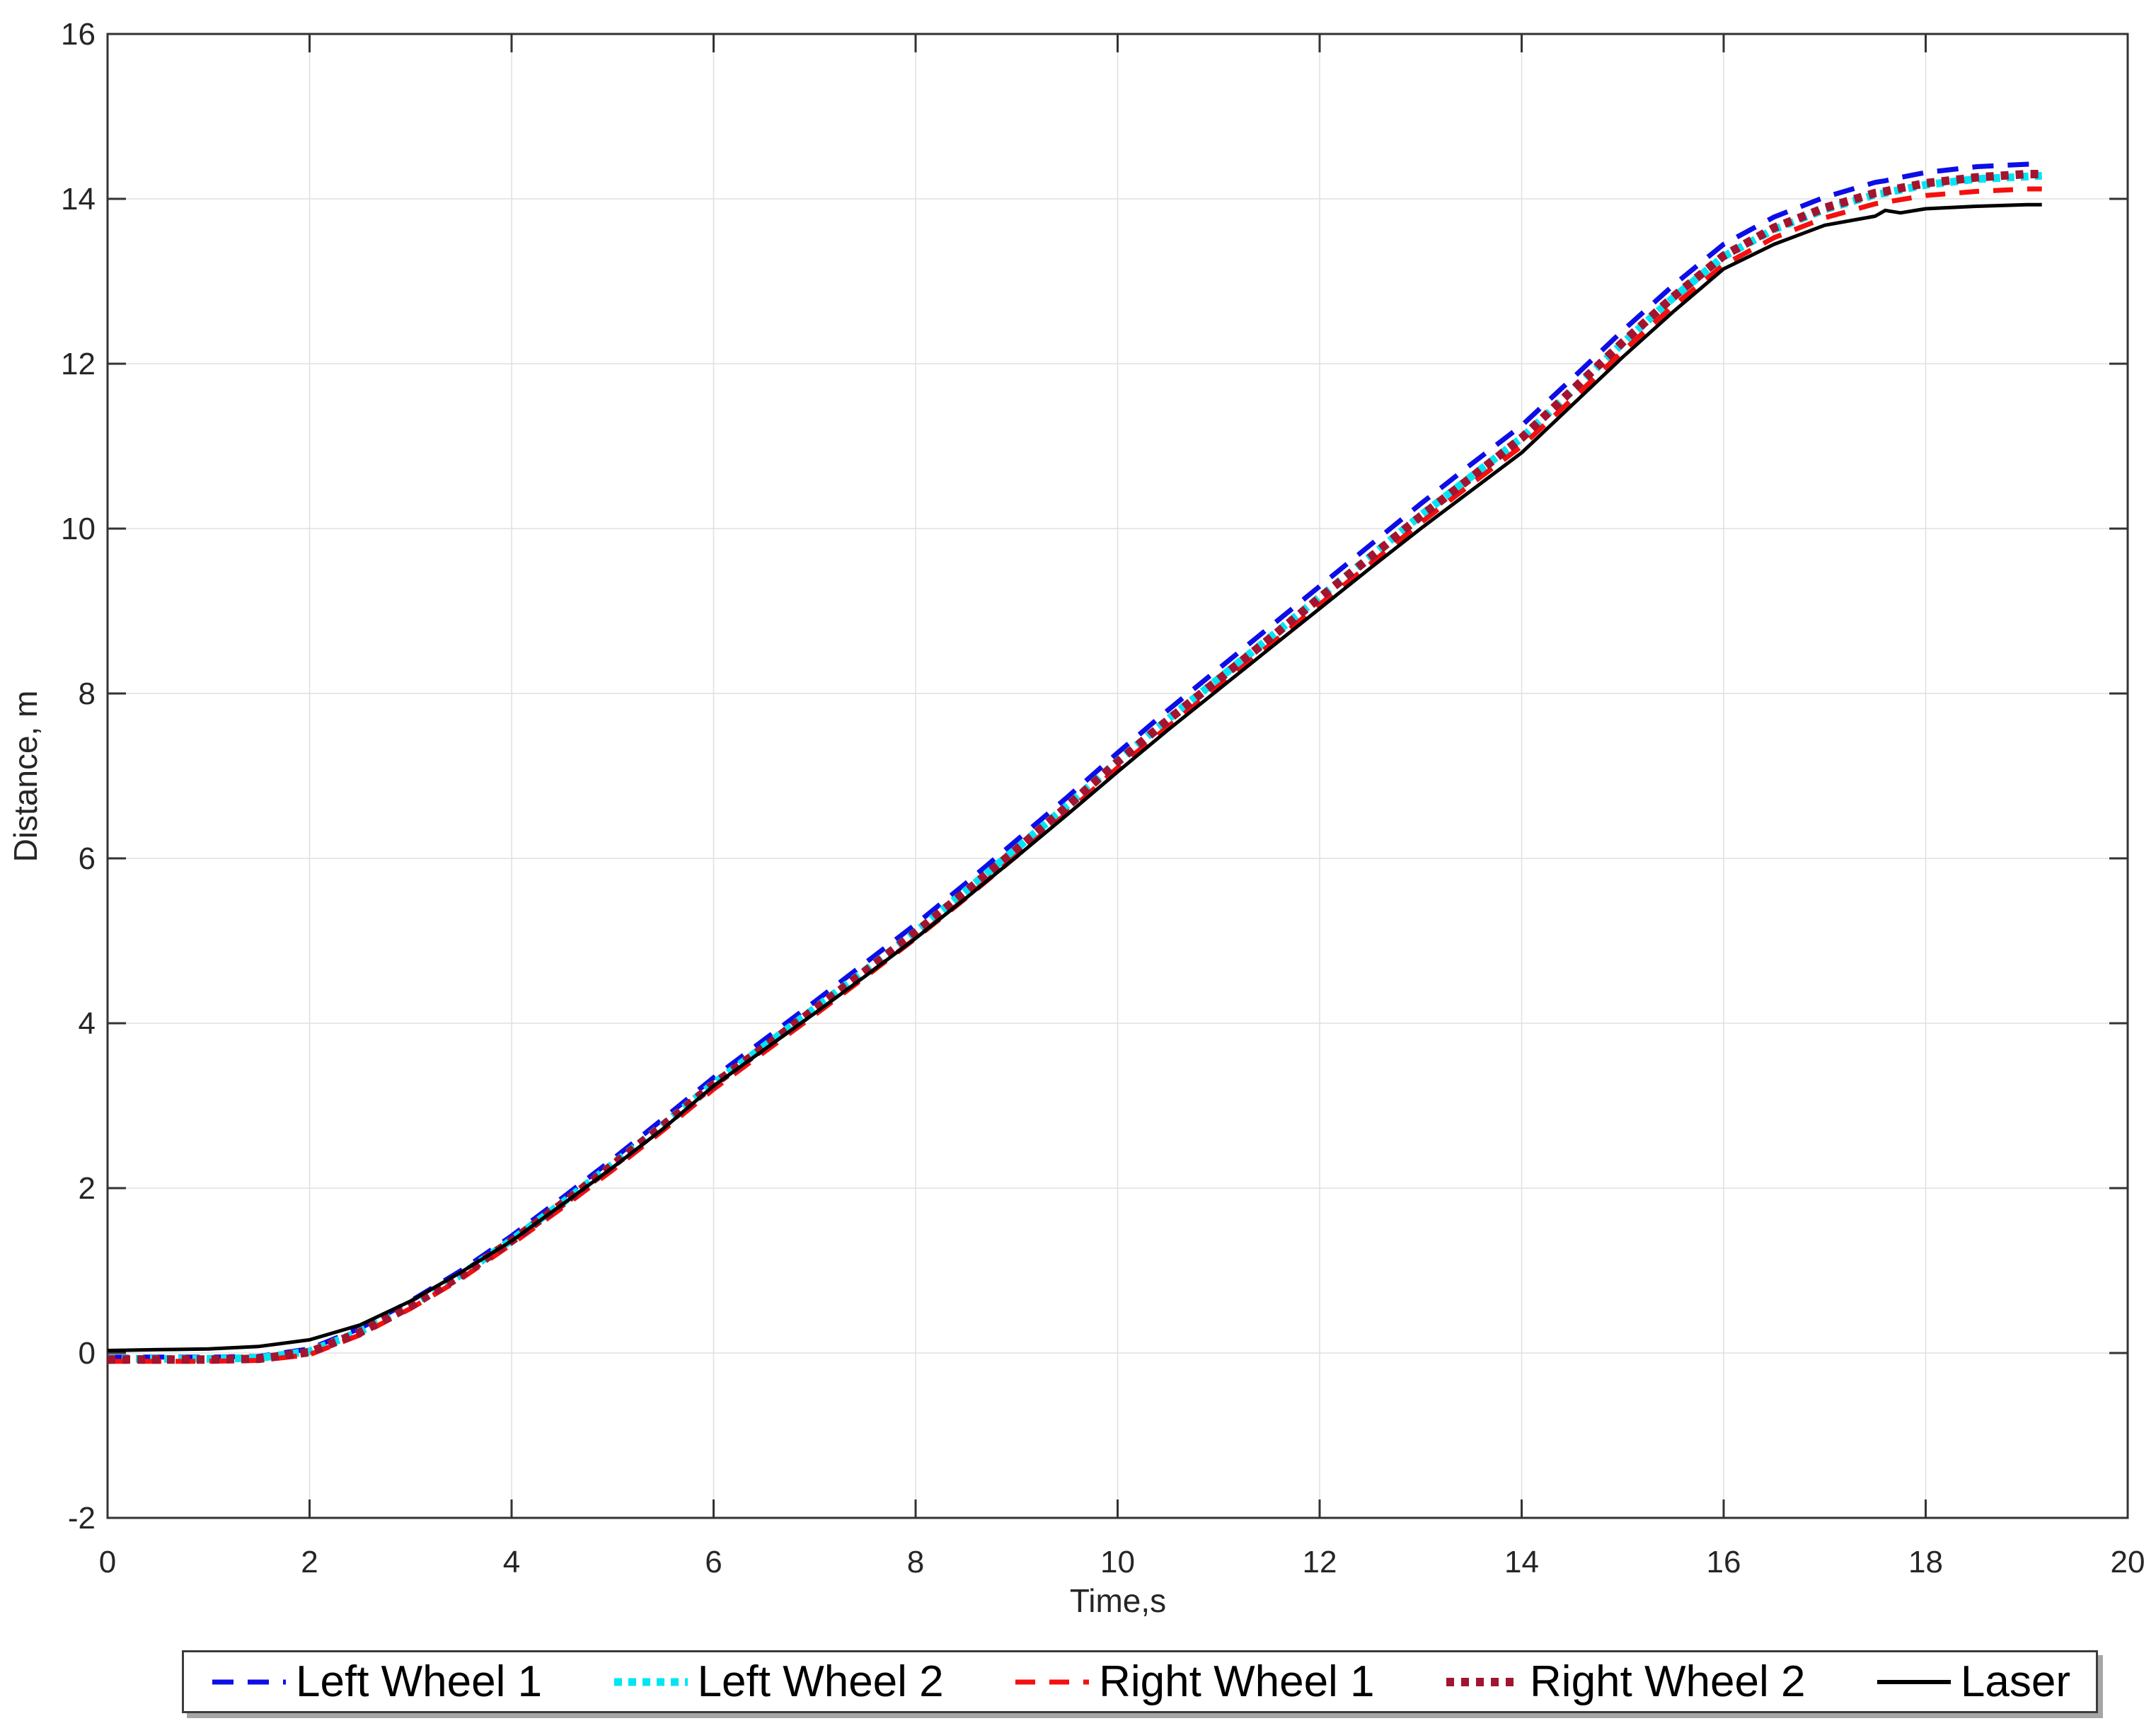 The image size is (2156, 1733). What do you see at coordinates (1724, 1562) in the screenshot?
I see `x-tick-label: 16` at bounding box center [1724, 1562].